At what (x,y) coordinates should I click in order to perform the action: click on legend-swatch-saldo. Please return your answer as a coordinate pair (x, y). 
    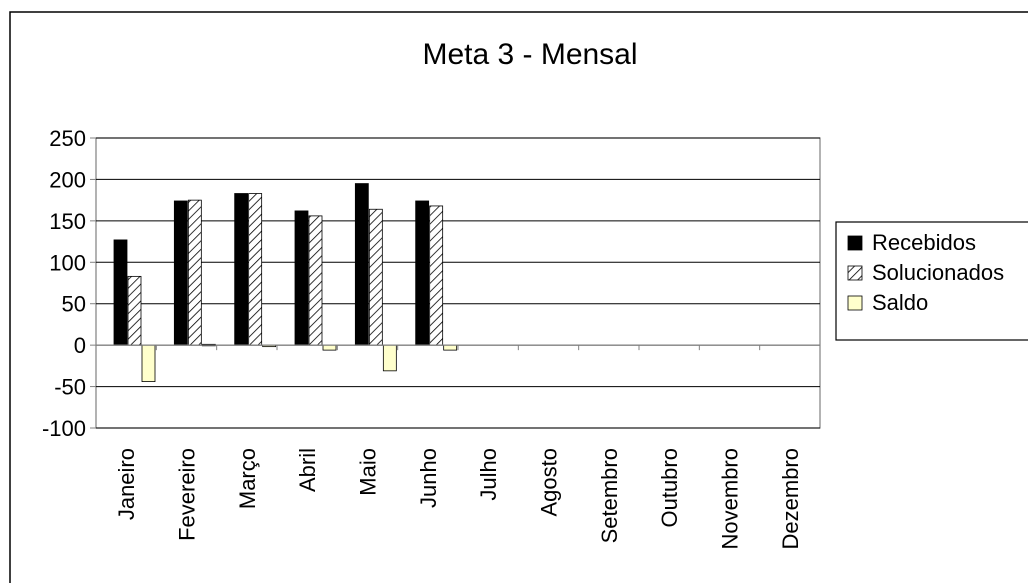
    Looking at the image, I should click on (855, 303).